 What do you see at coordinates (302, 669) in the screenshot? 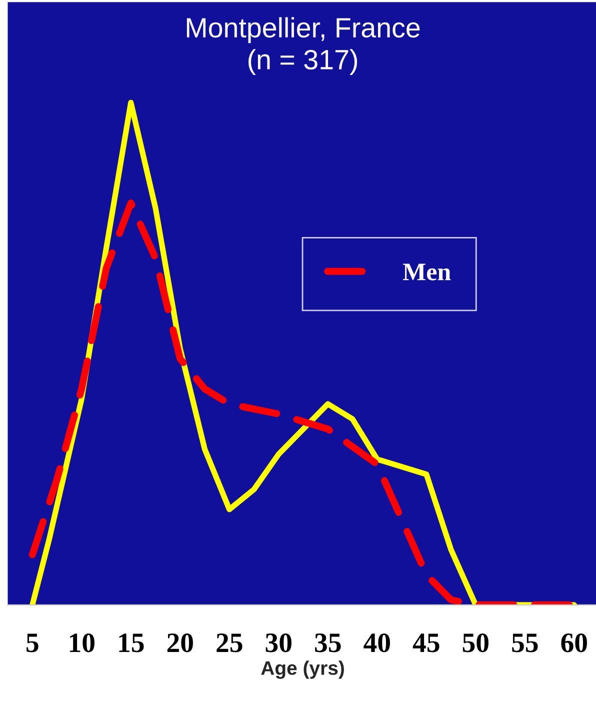
I see `x-axis-title: Age (yrs)` at bounding box center [302, 669].